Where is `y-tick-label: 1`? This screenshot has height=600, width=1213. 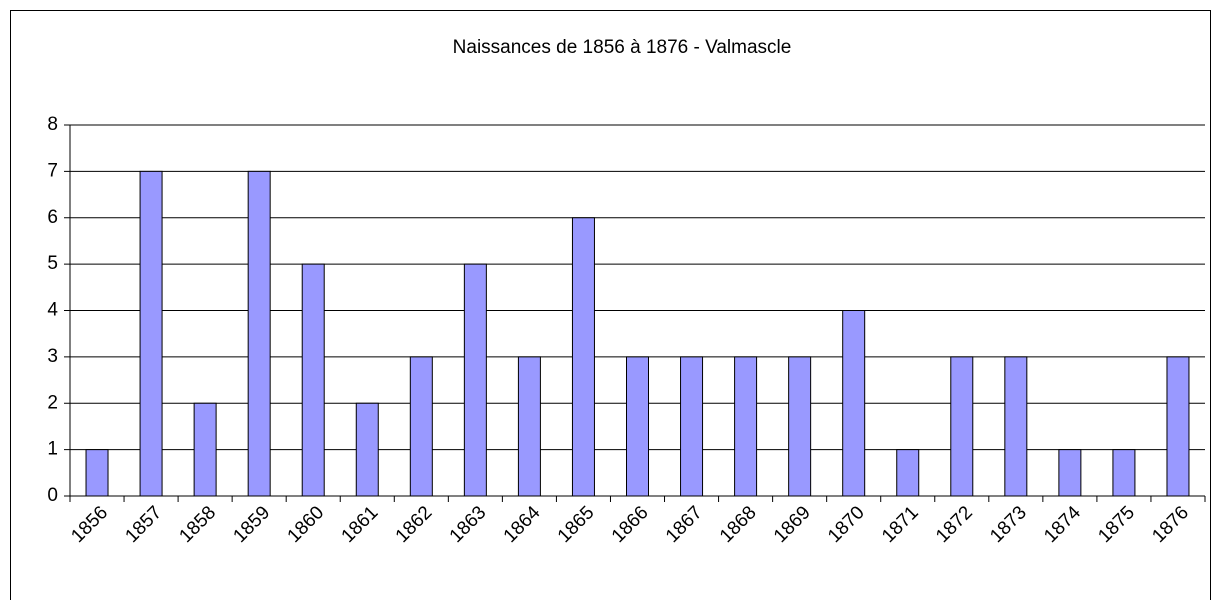 y-tick-label: 1 is located at coordinates (52, 449).